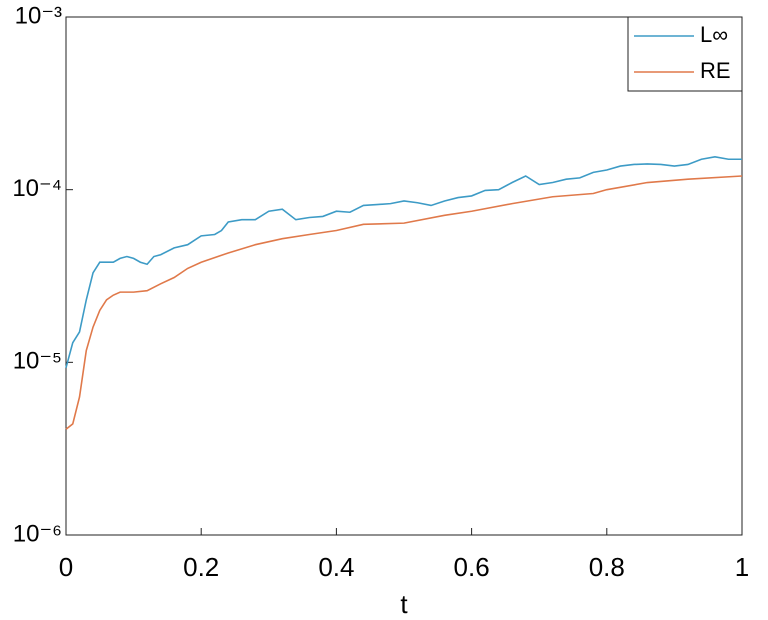 The image size is (768, 620). What do you see at coordinates (37, 361) in the screenshot?
I see `y-tick-label: 10⁻⁵` at bounding box center [37, 361].